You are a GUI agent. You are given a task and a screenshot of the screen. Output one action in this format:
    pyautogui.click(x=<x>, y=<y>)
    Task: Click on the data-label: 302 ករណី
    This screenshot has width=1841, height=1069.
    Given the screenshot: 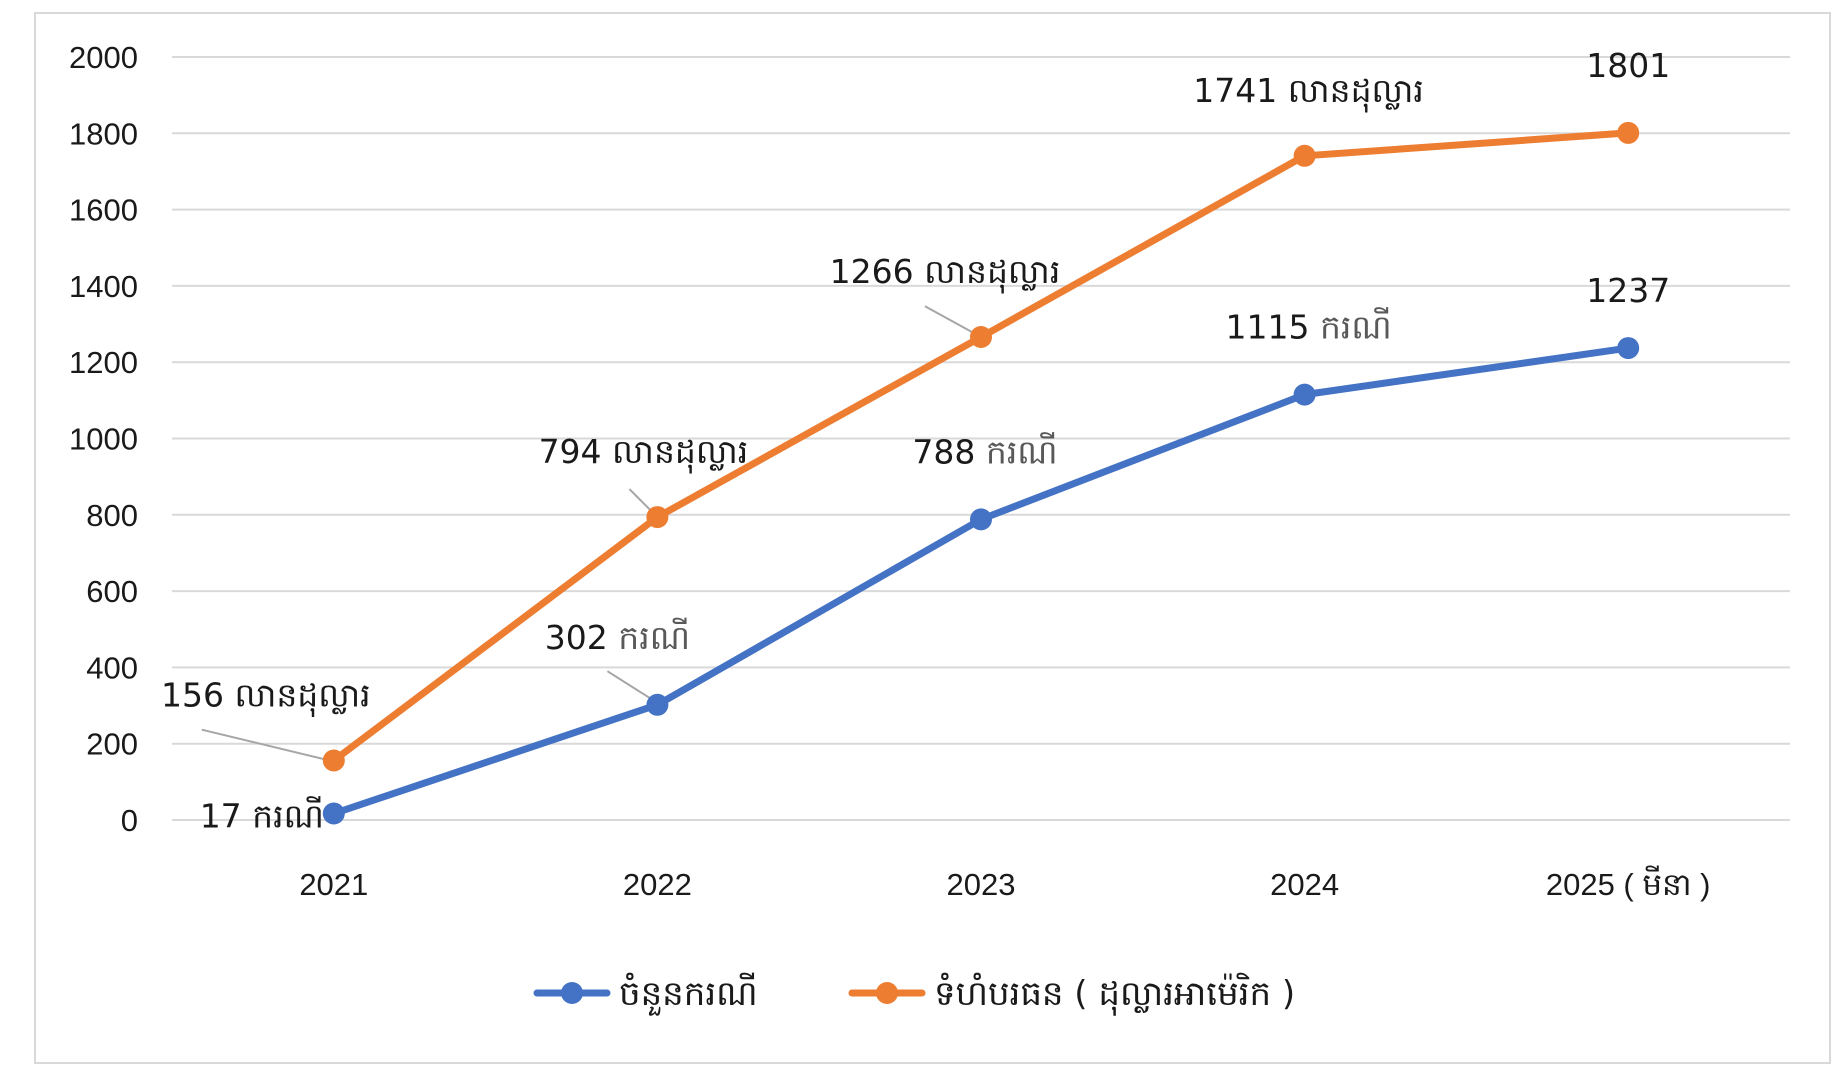 What is the action you would take?
    pyautogui.click(x=617, y=637)
    